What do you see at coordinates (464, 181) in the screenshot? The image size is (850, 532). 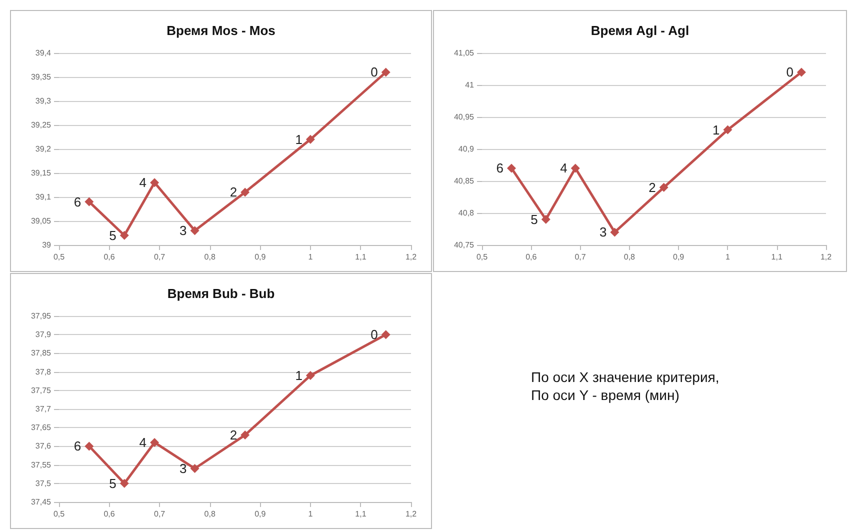 I see `y-tick-label: 40,85` at bounding box center [464, 181].